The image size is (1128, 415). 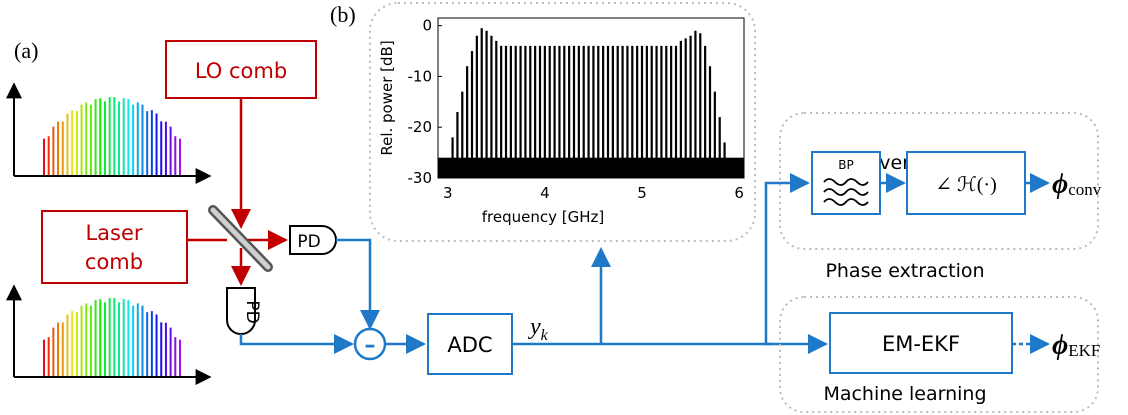 What do you see at coordinates (370, 345) in the screenshot?
I see `subtractor-symbol: –` at bounding box center [370, 345].